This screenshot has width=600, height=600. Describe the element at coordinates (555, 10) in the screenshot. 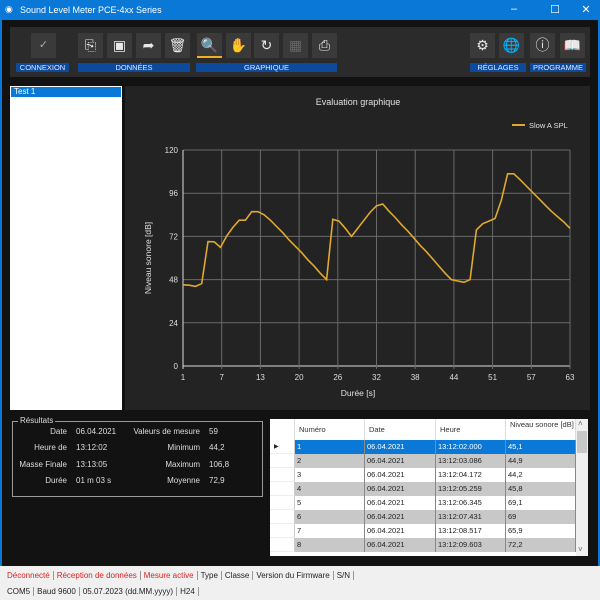

I see `maximize-button: ☐` at that location.